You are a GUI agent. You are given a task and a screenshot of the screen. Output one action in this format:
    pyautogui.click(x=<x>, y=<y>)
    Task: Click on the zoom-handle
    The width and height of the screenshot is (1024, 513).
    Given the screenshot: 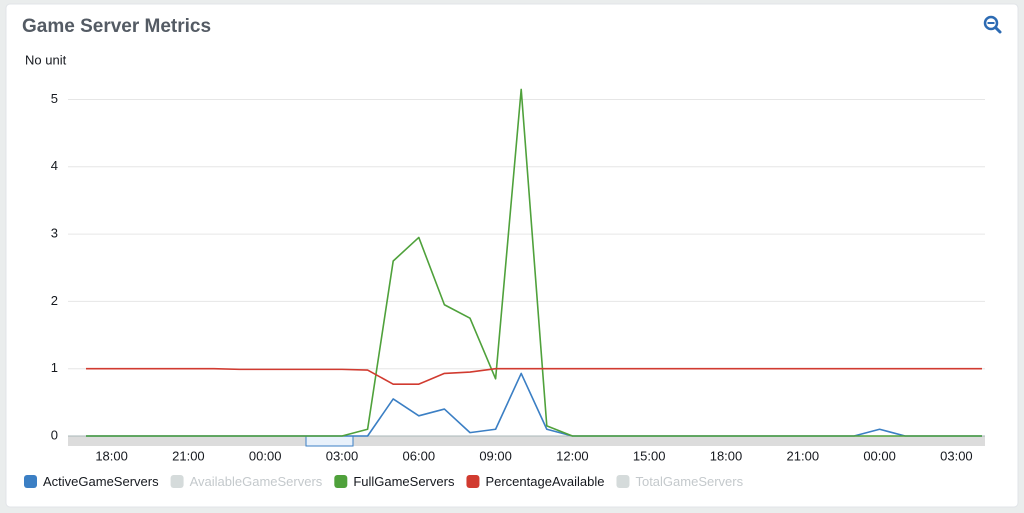 What is the action you would take?
    pyautogui.click(x=998, y=30)
    